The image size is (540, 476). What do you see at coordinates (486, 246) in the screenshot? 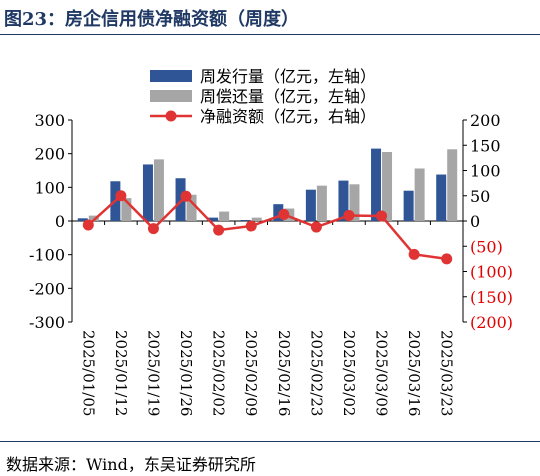
I see `right-axis-tick-label: (50)` at bounding box center [486, 246].